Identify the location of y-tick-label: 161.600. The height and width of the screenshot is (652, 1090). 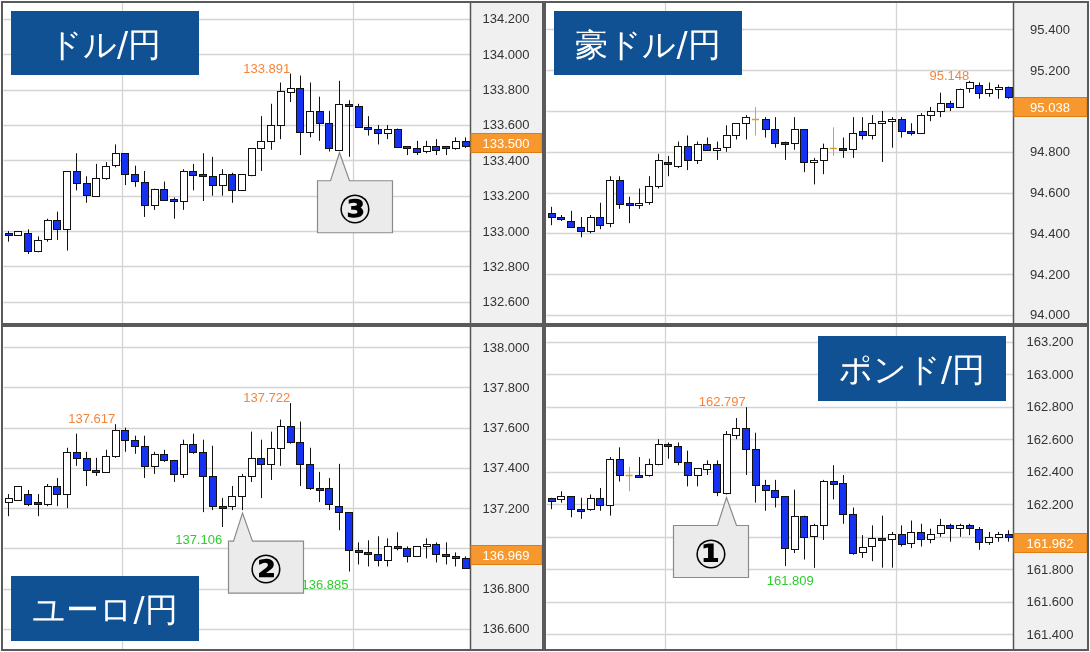
(1050, 602).